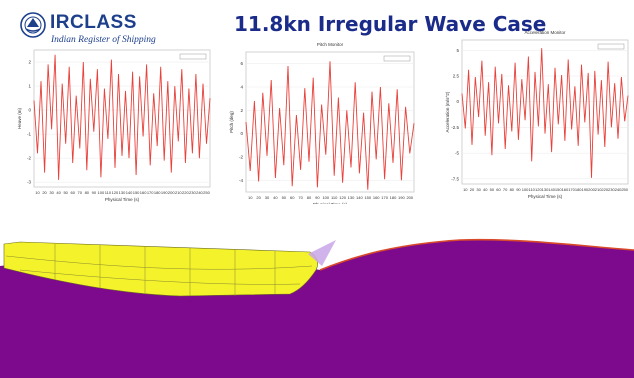 The width and height of the screenshot is (634, 378). What do you see at coordinates (206, 192) in the screenshot?
I see `x-tick-label: 250` at bounding box center [206, 192].